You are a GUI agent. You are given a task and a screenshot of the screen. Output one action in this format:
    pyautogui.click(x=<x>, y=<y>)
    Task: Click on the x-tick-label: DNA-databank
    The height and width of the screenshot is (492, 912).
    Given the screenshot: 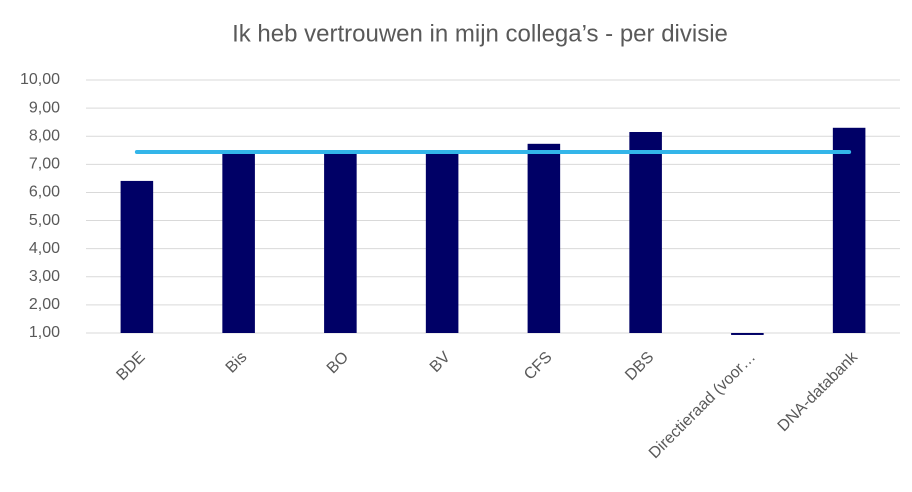 What is the action you would take?
    pyautogui.click(x=818, y=391)
    